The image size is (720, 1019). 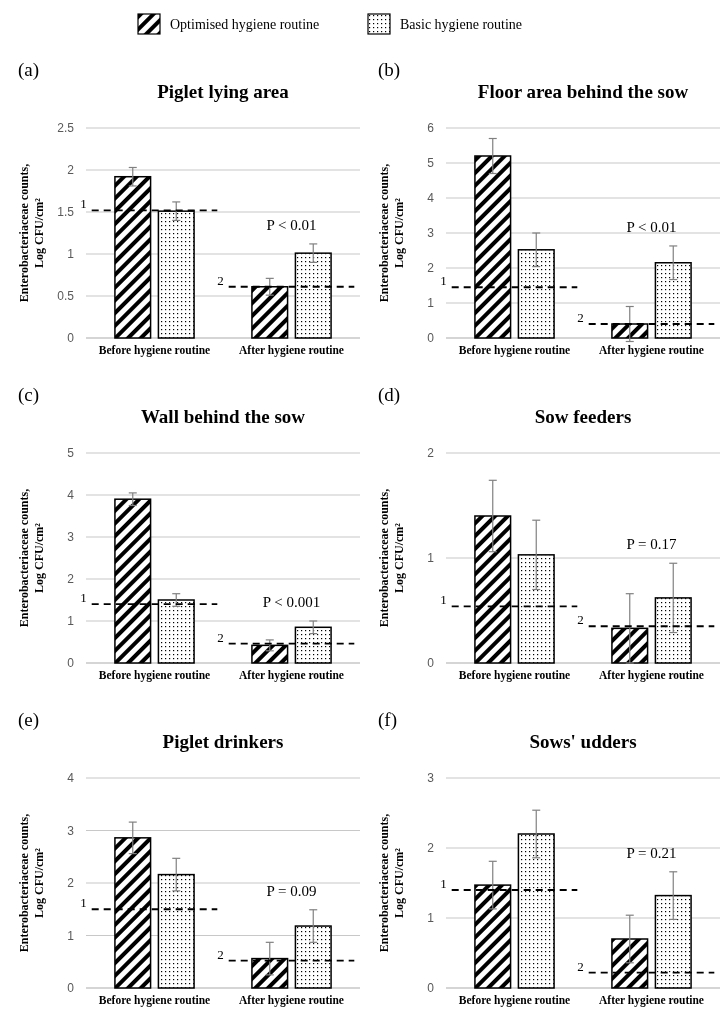 What do you see at coordinates (66, 296) in the screenshot?
I see `y-tick-label: 0.5` at bounding box center [66, 296].